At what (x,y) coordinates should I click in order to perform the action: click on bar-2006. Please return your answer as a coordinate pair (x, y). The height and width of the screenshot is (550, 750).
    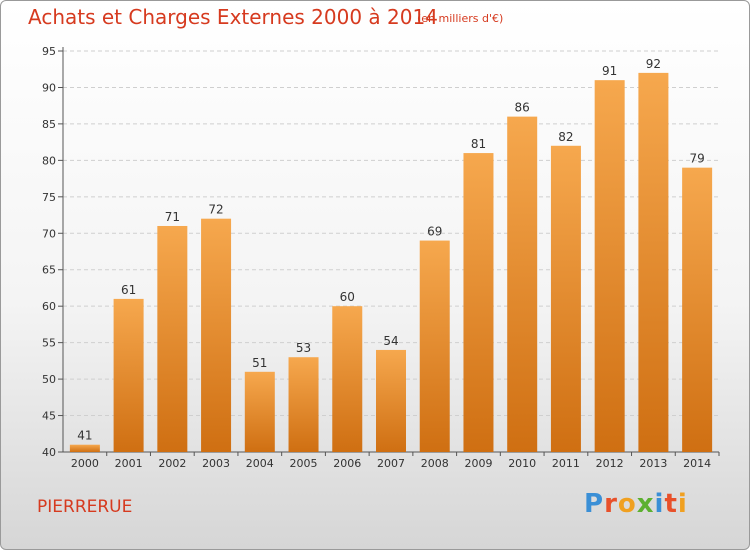
    Looking at the image, I should click on (347, 379).